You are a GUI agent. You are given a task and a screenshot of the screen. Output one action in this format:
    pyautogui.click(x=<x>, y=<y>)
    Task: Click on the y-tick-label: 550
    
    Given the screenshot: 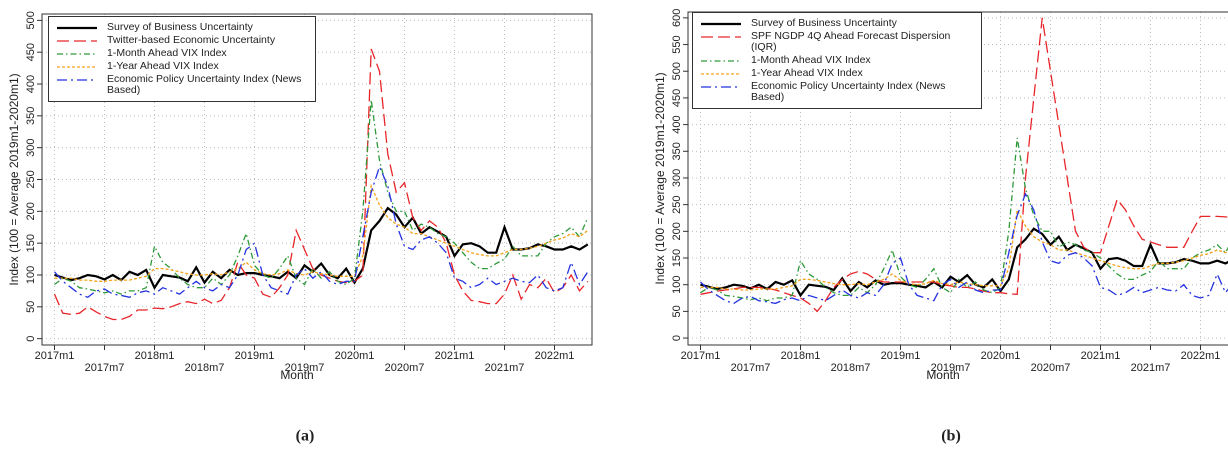 What is the action you would take?
    pyautogui.click(x=677, y=44)
    